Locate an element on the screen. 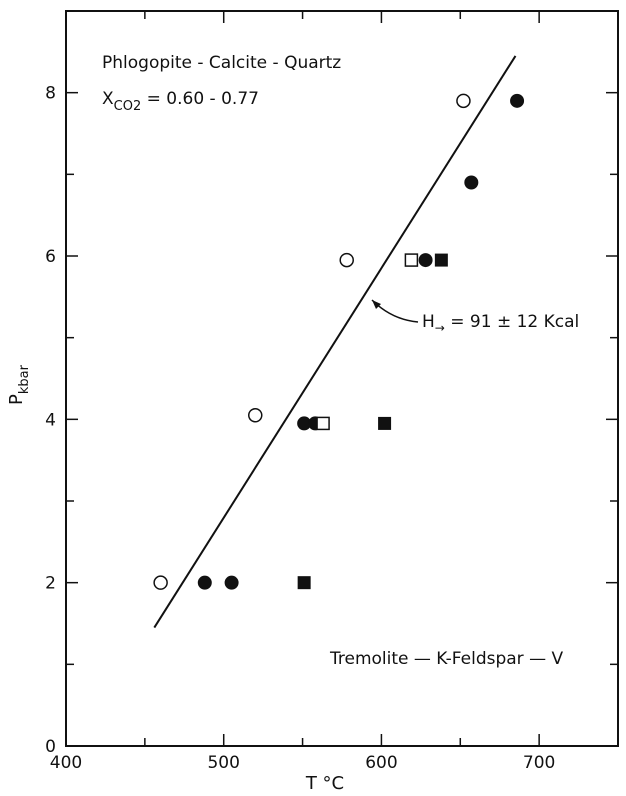  title-line-2-sub: CO2 is located at coordinates (128, 106).